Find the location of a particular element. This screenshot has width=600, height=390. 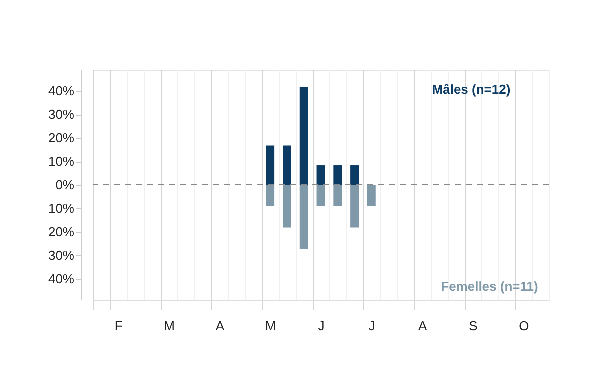

text: Femelles (n=11) is located at coordinates (489, 286).